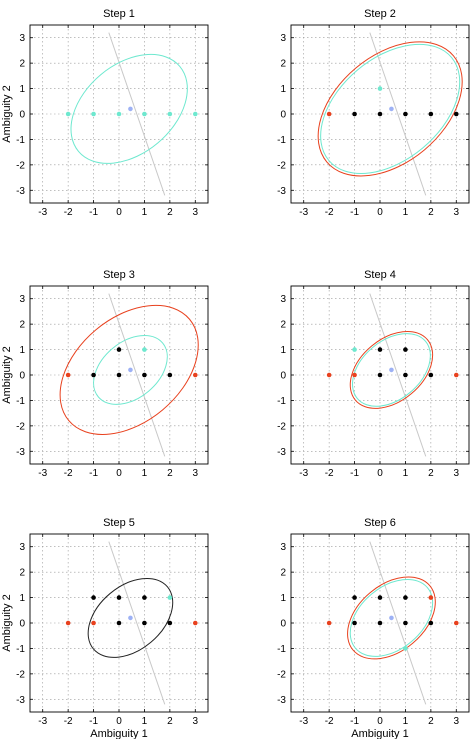 This screenshot has width=474, height=739. Describe the element at coordinates (119, 14) in the screenshot. I see `subplot-title: Step 1` at that location.